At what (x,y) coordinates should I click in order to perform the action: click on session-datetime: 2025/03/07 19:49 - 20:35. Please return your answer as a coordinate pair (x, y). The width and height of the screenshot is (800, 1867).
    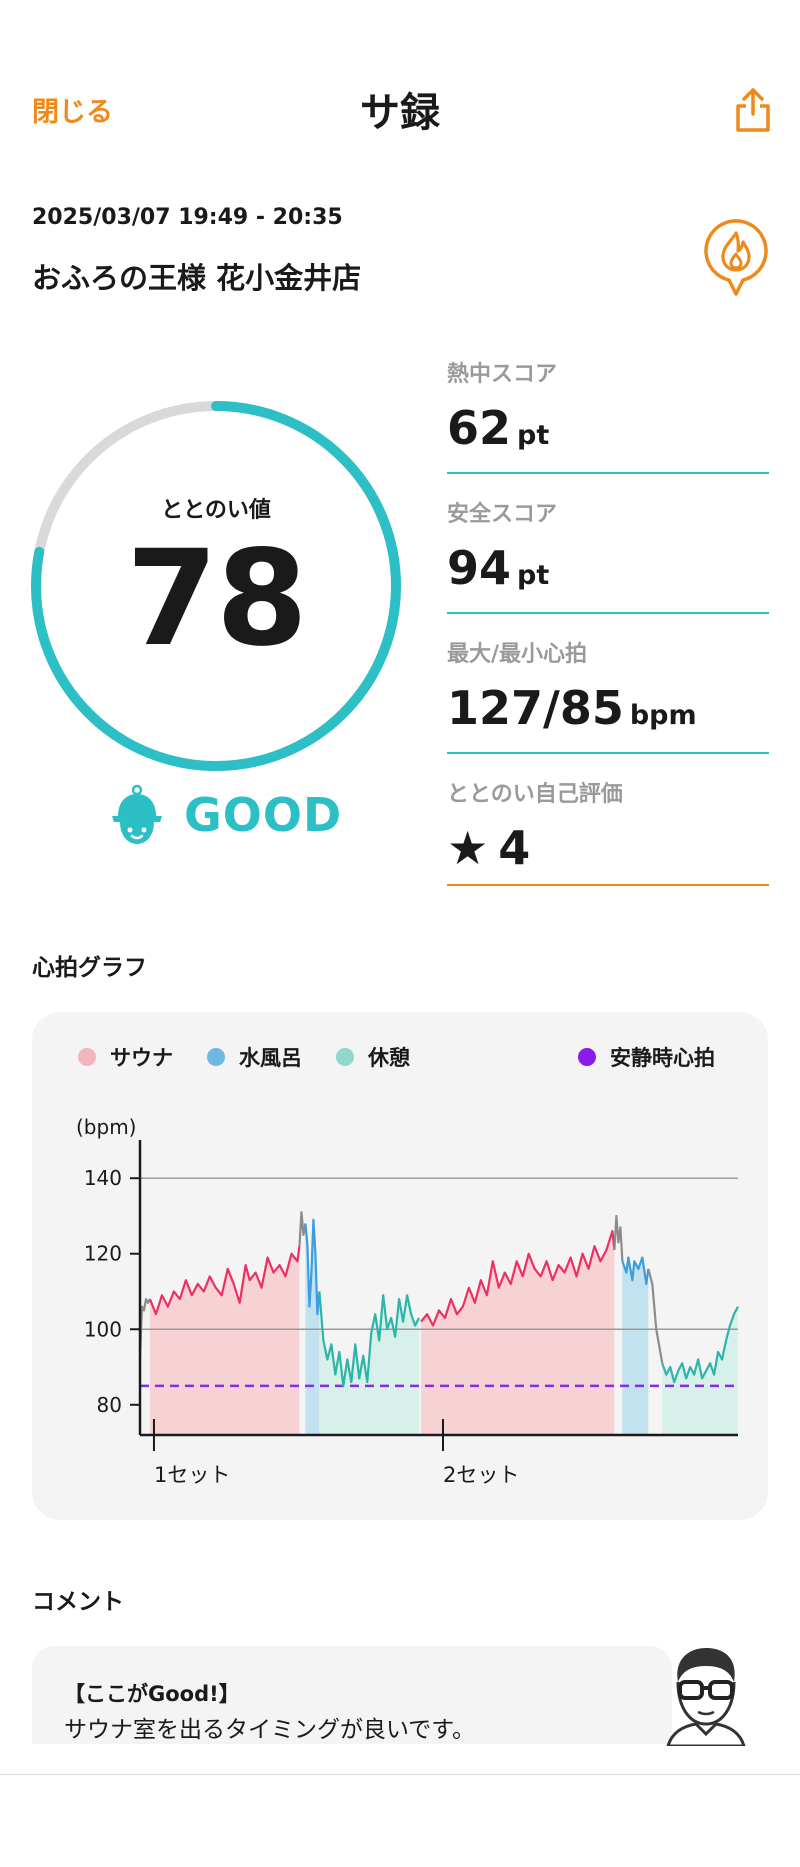
    Looking at the image, I should click on (187, 217).